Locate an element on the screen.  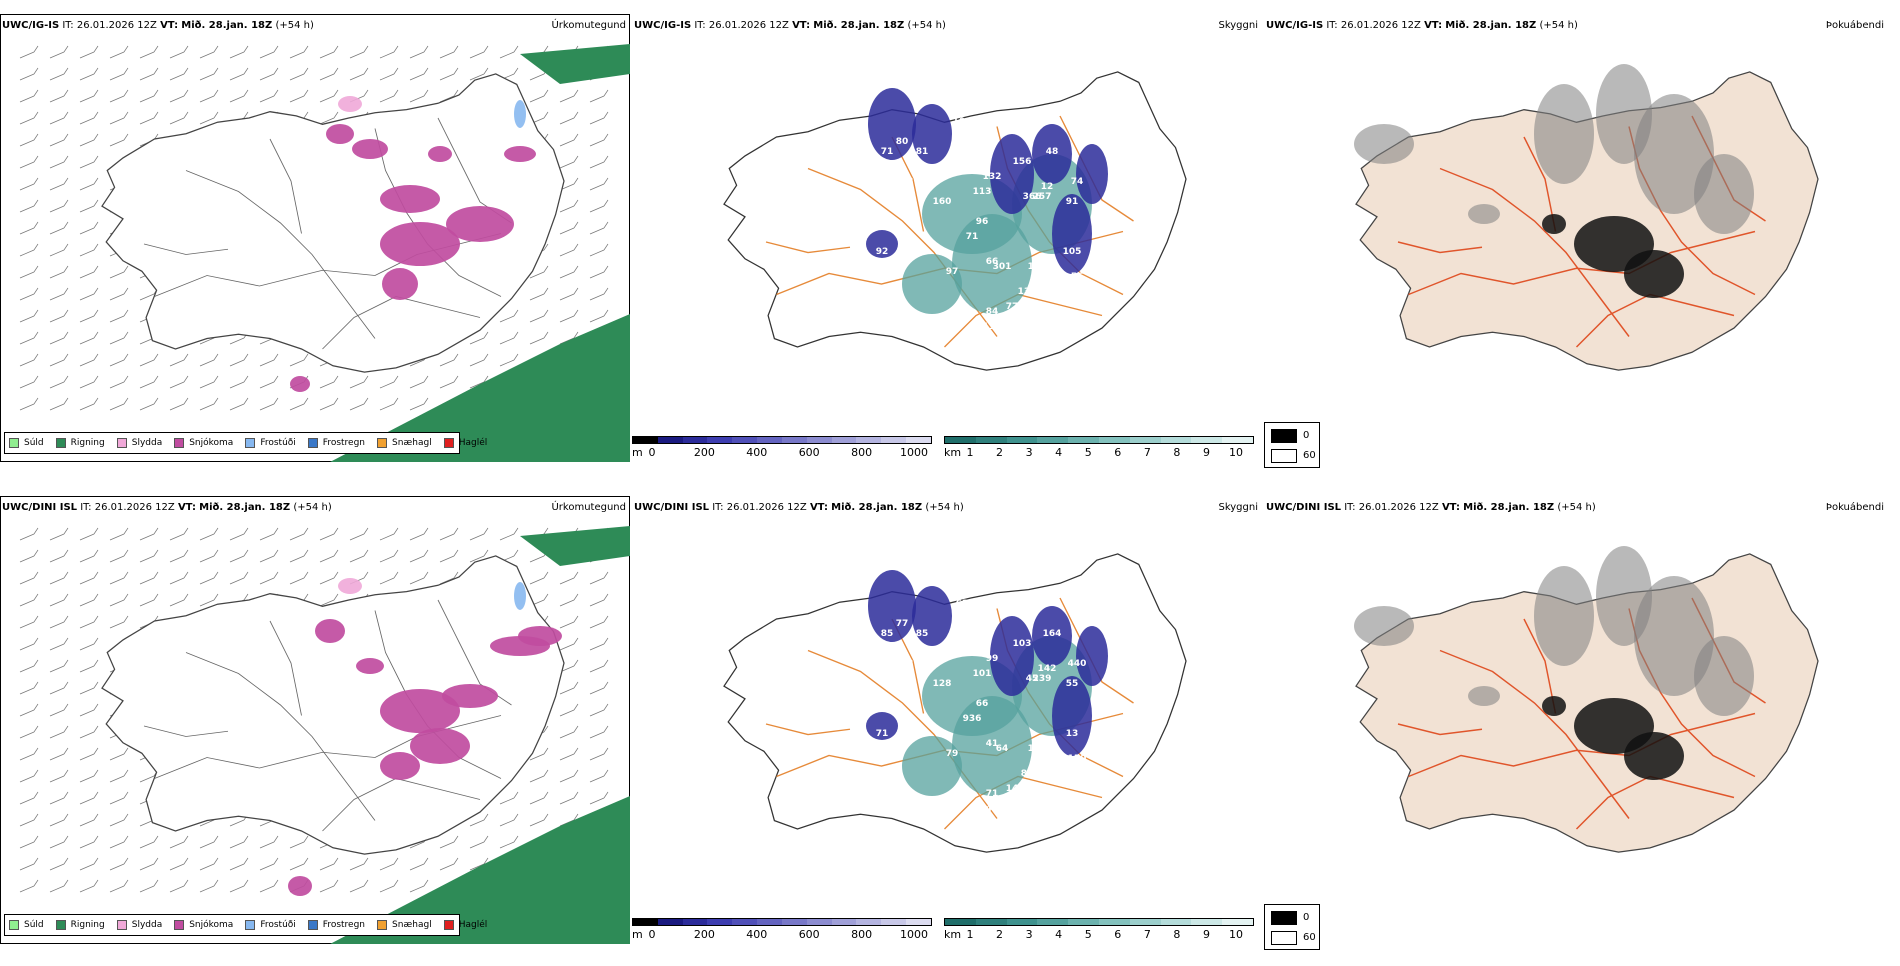
legend-label: Snjókoma is located at coordinates (211, 925).